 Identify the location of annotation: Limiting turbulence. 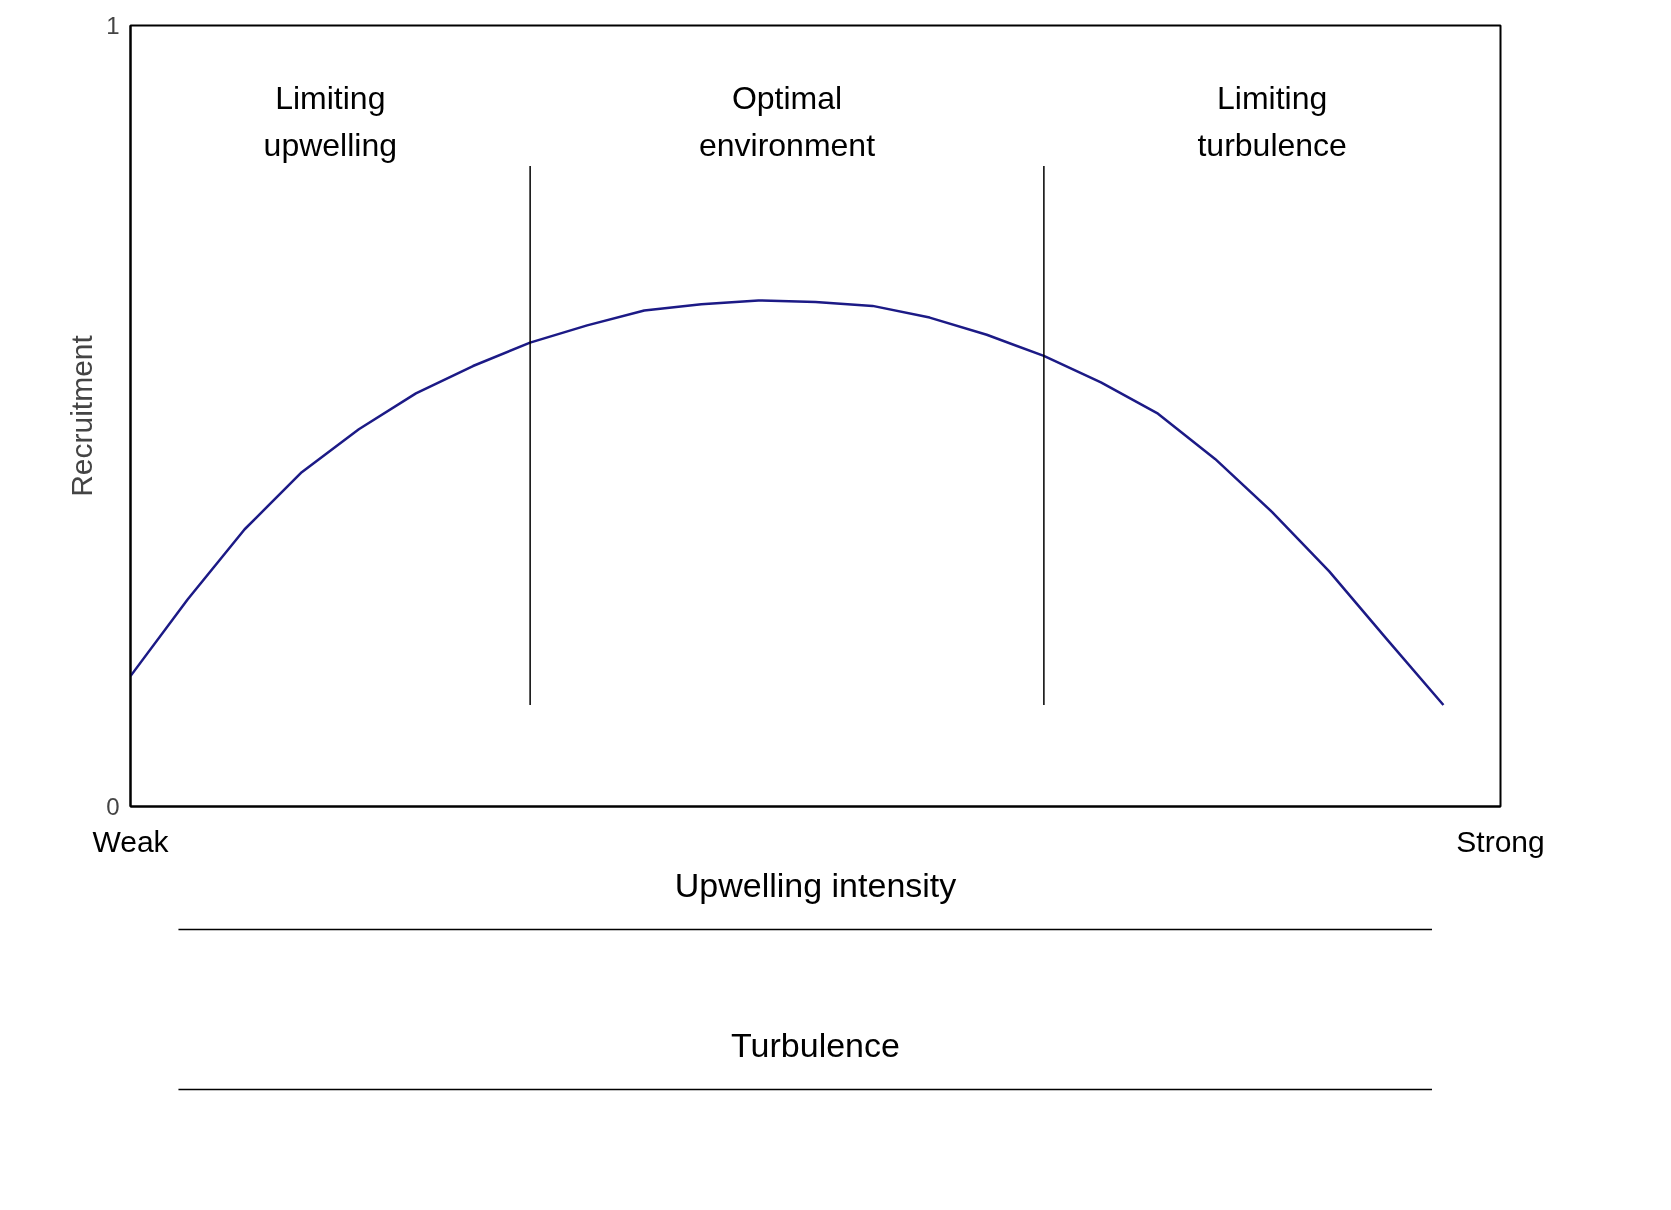
(1272, 121).